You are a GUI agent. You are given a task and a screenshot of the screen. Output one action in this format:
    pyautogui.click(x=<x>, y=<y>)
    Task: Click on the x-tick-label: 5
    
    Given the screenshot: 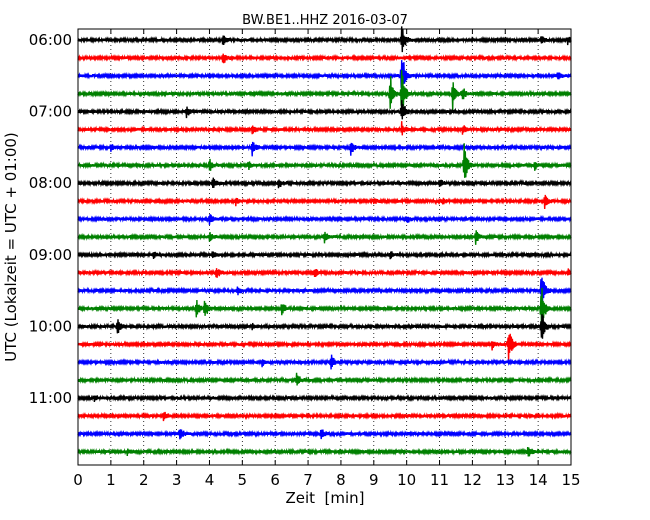 What is the action you would take?
    pyautogui.click(x=243, y=480)
    